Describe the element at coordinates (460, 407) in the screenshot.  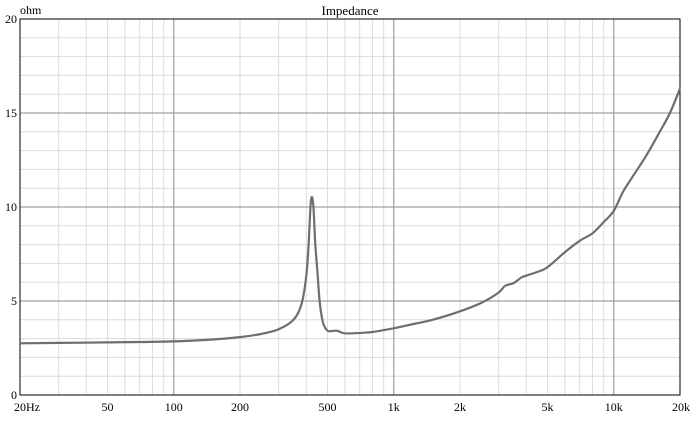
I see `x-tick-label: 2k` at that location.